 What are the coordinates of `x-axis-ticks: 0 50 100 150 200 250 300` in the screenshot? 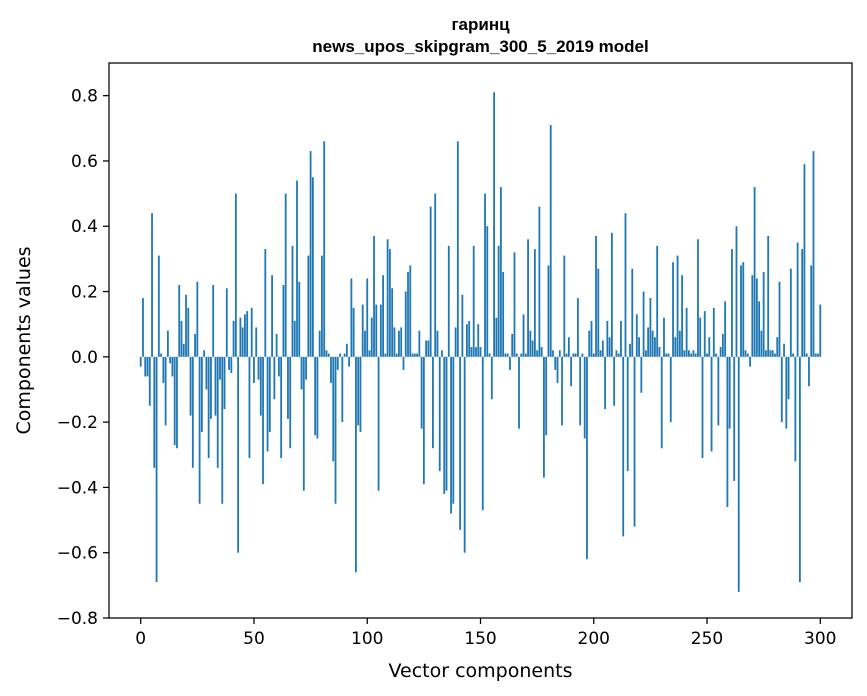 It's located at (486, 633).